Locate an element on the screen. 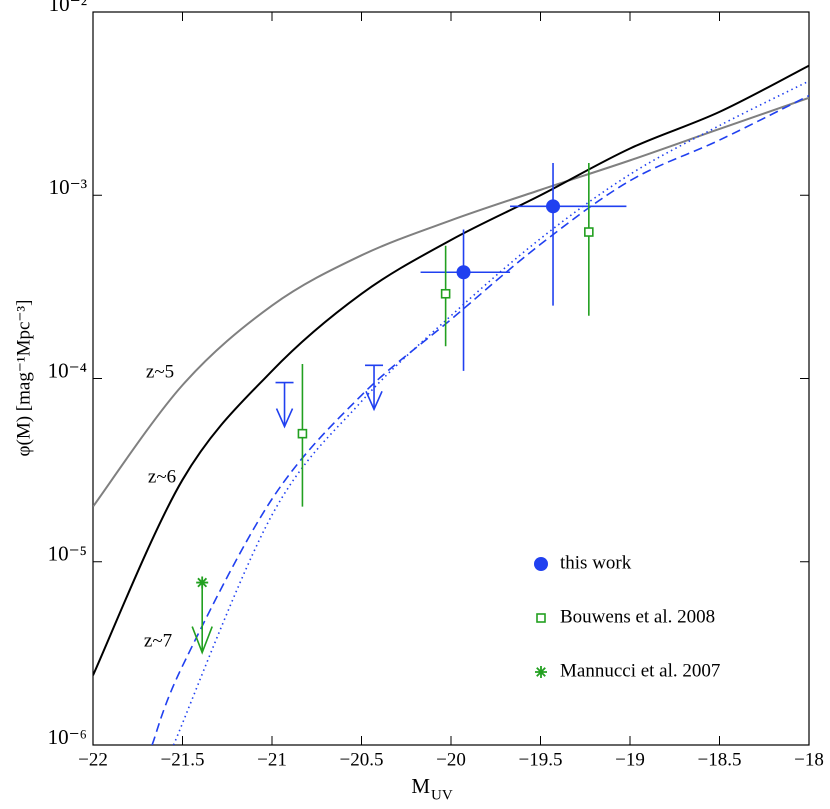  x-tick-label: −18 is located at coordinates (809, 759).